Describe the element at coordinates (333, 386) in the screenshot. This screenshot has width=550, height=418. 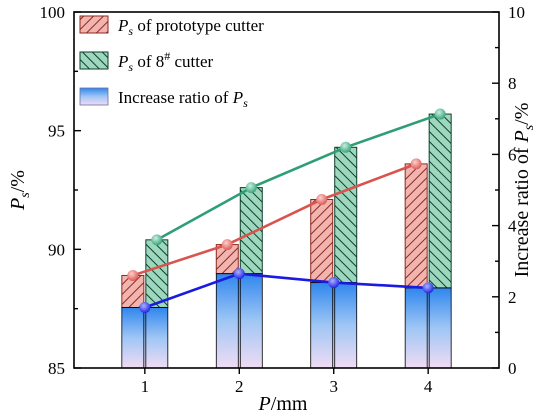
I see `x-tick-label: 3` at that location.